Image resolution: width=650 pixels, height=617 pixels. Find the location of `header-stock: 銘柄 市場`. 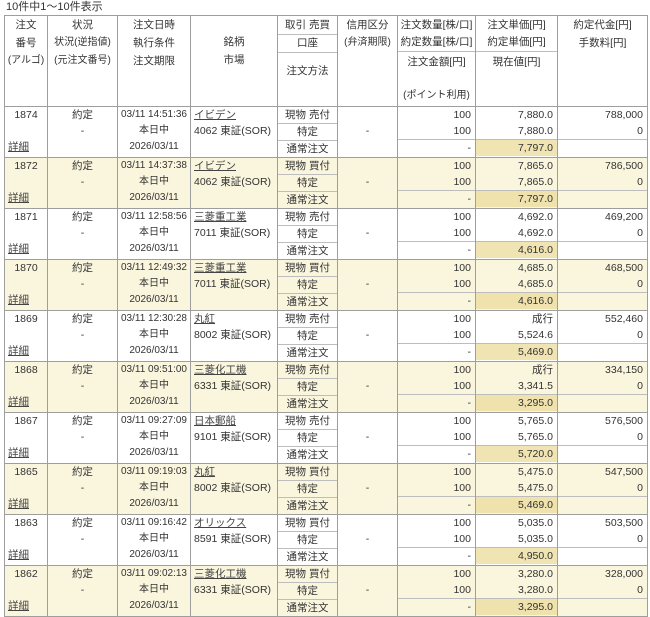

header-stock: 銘柄 市場 is located at coordinates (234, 61).